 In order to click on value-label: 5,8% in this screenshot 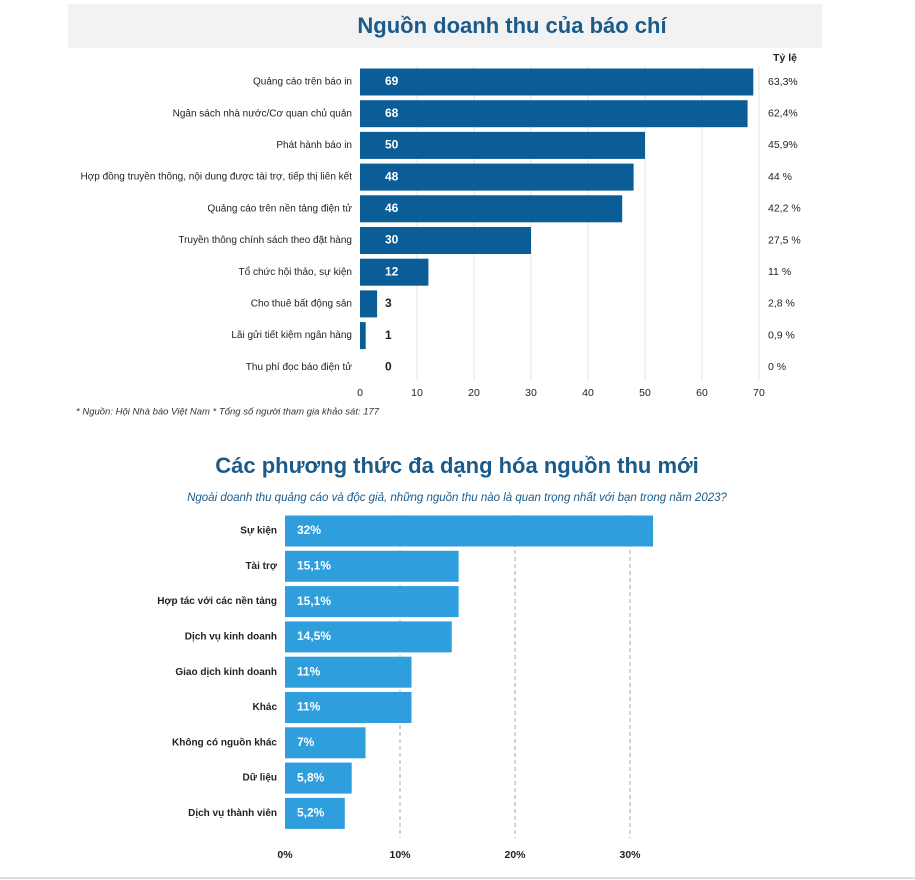, I will do `click(311, 777)`.